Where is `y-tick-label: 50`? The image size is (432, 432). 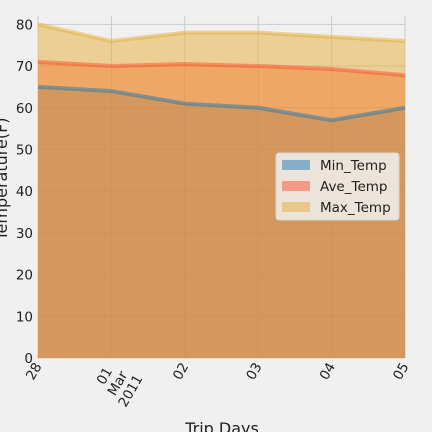 y-tick-label: 50 is located at coordinates (24, 150).